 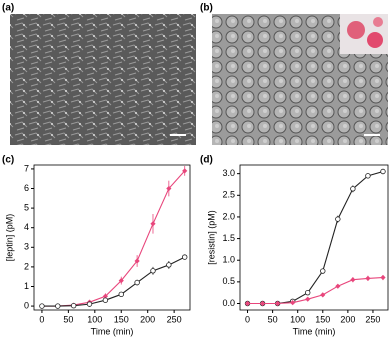 I want to click on y-tick-label: 1.5, so click(x=228, y=238).